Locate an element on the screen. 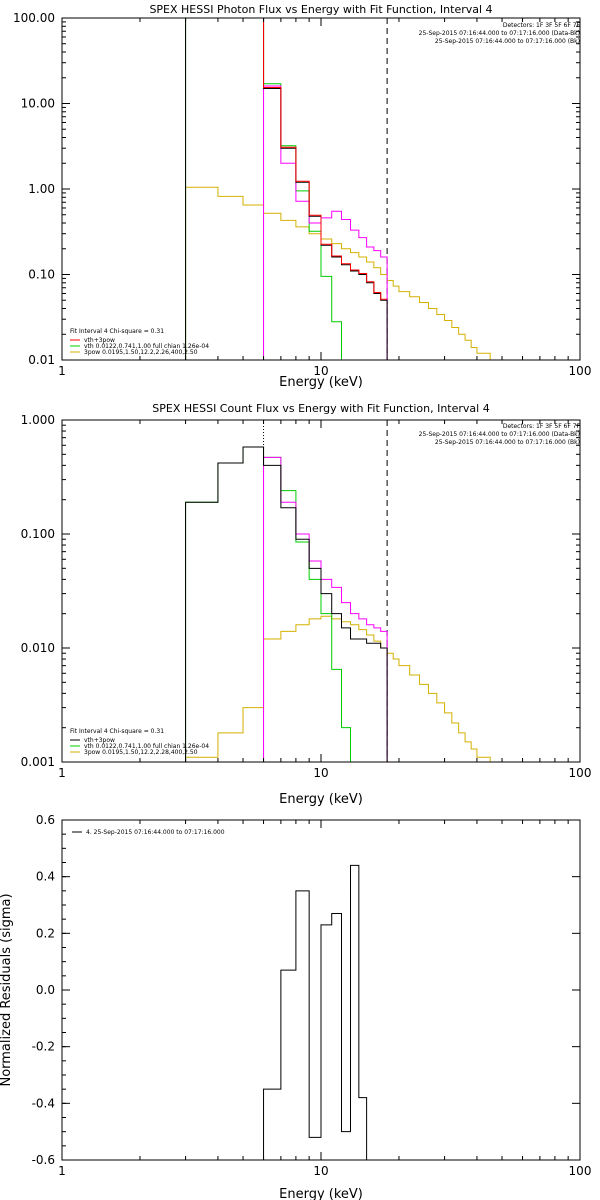  count-y-tick-label: 0.010 is located at coordinates (38, 648).